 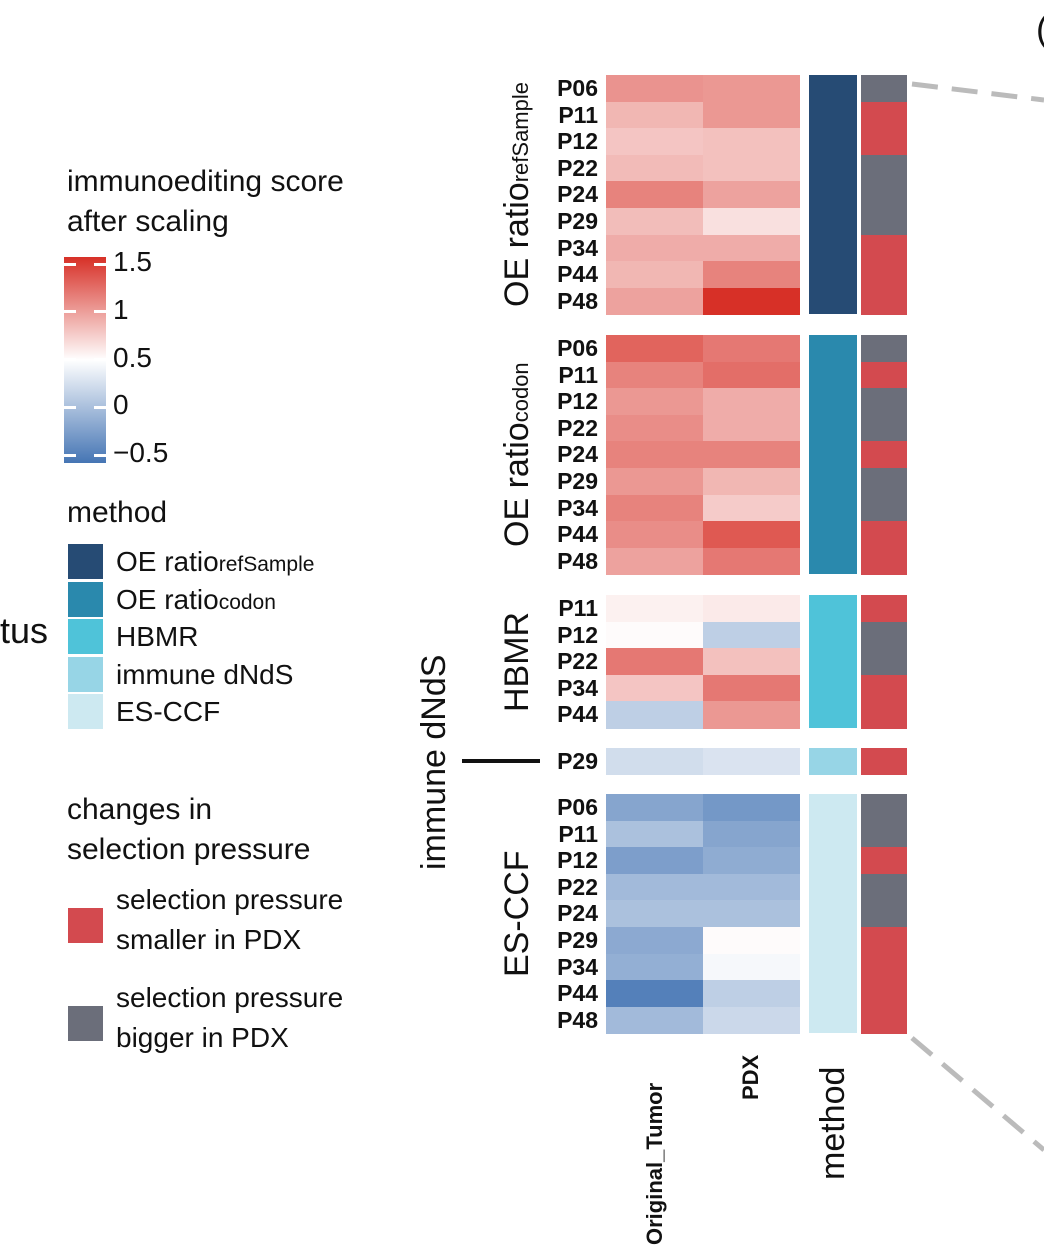 What do you see at coordinates (121, 309) in the screenshot?
I see `colorbar-tick-label: 1` at bounding box center [121, 309].